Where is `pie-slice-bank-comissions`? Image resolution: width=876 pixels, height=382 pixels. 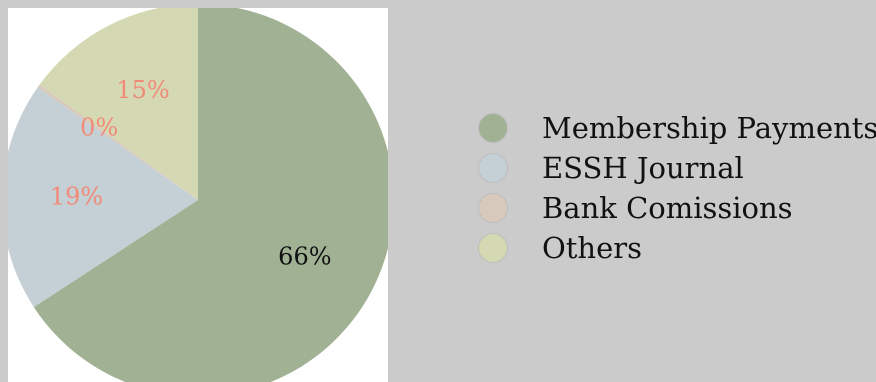 pie-slice-bank-comissions is located at coordinates (117, 142).